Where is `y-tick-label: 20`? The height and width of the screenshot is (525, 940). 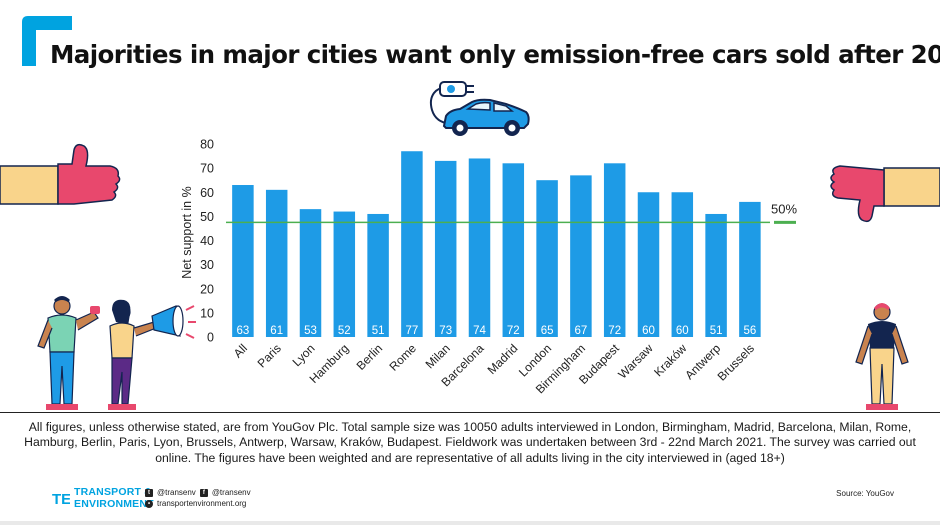 y-tick-label: 20 is located at coordinates (207, 289).